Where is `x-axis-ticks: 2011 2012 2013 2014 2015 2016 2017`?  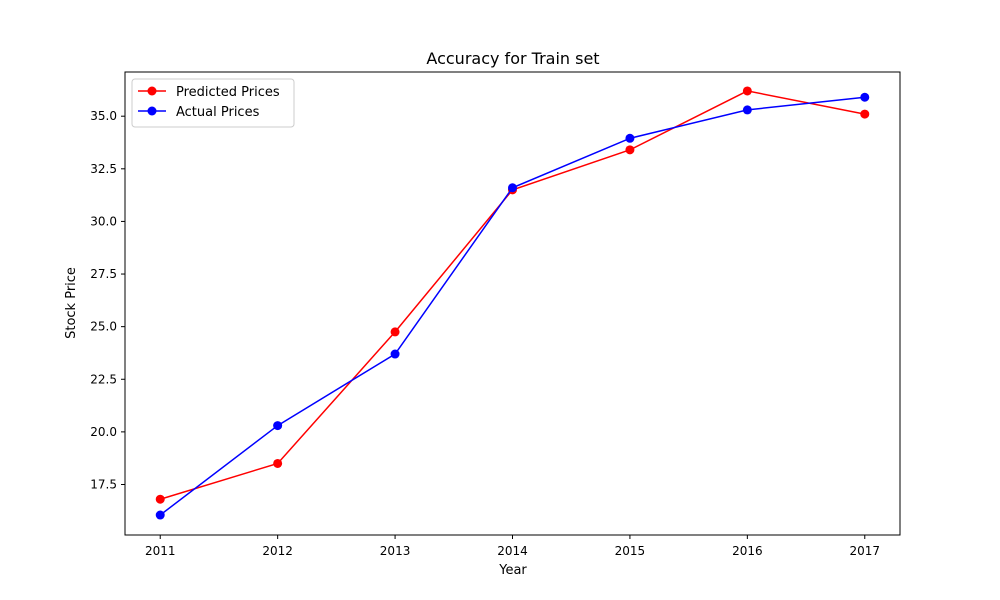 x-axis-ticks: 2011 2012 2013 2014 2015 2016 2017 is located at coordinates (512, 546).